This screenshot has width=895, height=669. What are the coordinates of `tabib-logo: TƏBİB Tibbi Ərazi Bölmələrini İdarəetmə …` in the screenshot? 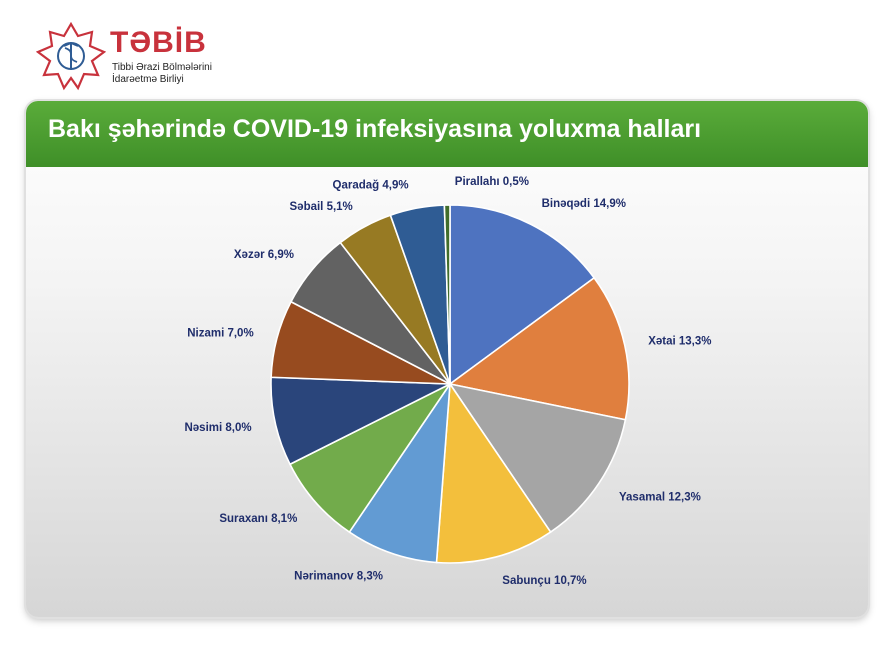 It's located at (126, 57).